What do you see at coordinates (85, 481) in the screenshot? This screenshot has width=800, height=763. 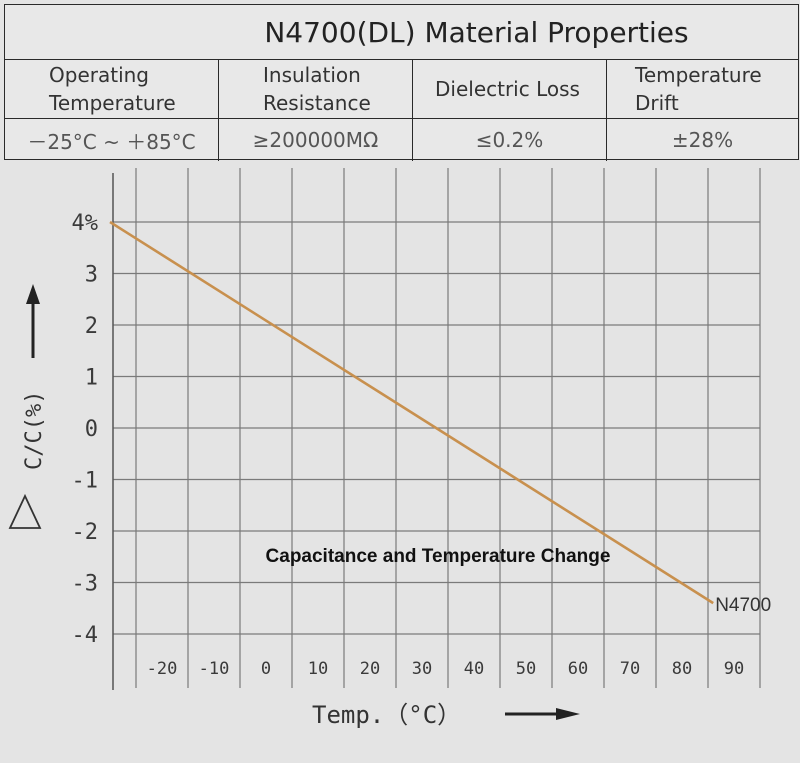 I see `y-tick-label: -1` at bounding box center [85, 481].